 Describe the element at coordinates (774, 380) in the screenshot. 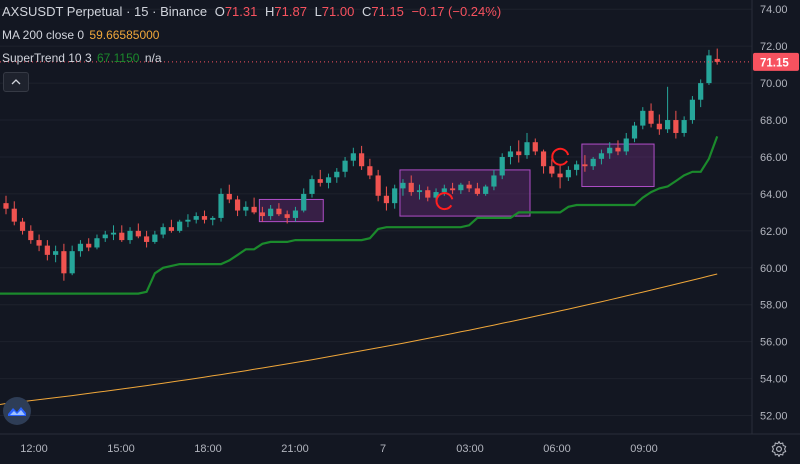

I see `price-tick-10: 54.00` at that location.